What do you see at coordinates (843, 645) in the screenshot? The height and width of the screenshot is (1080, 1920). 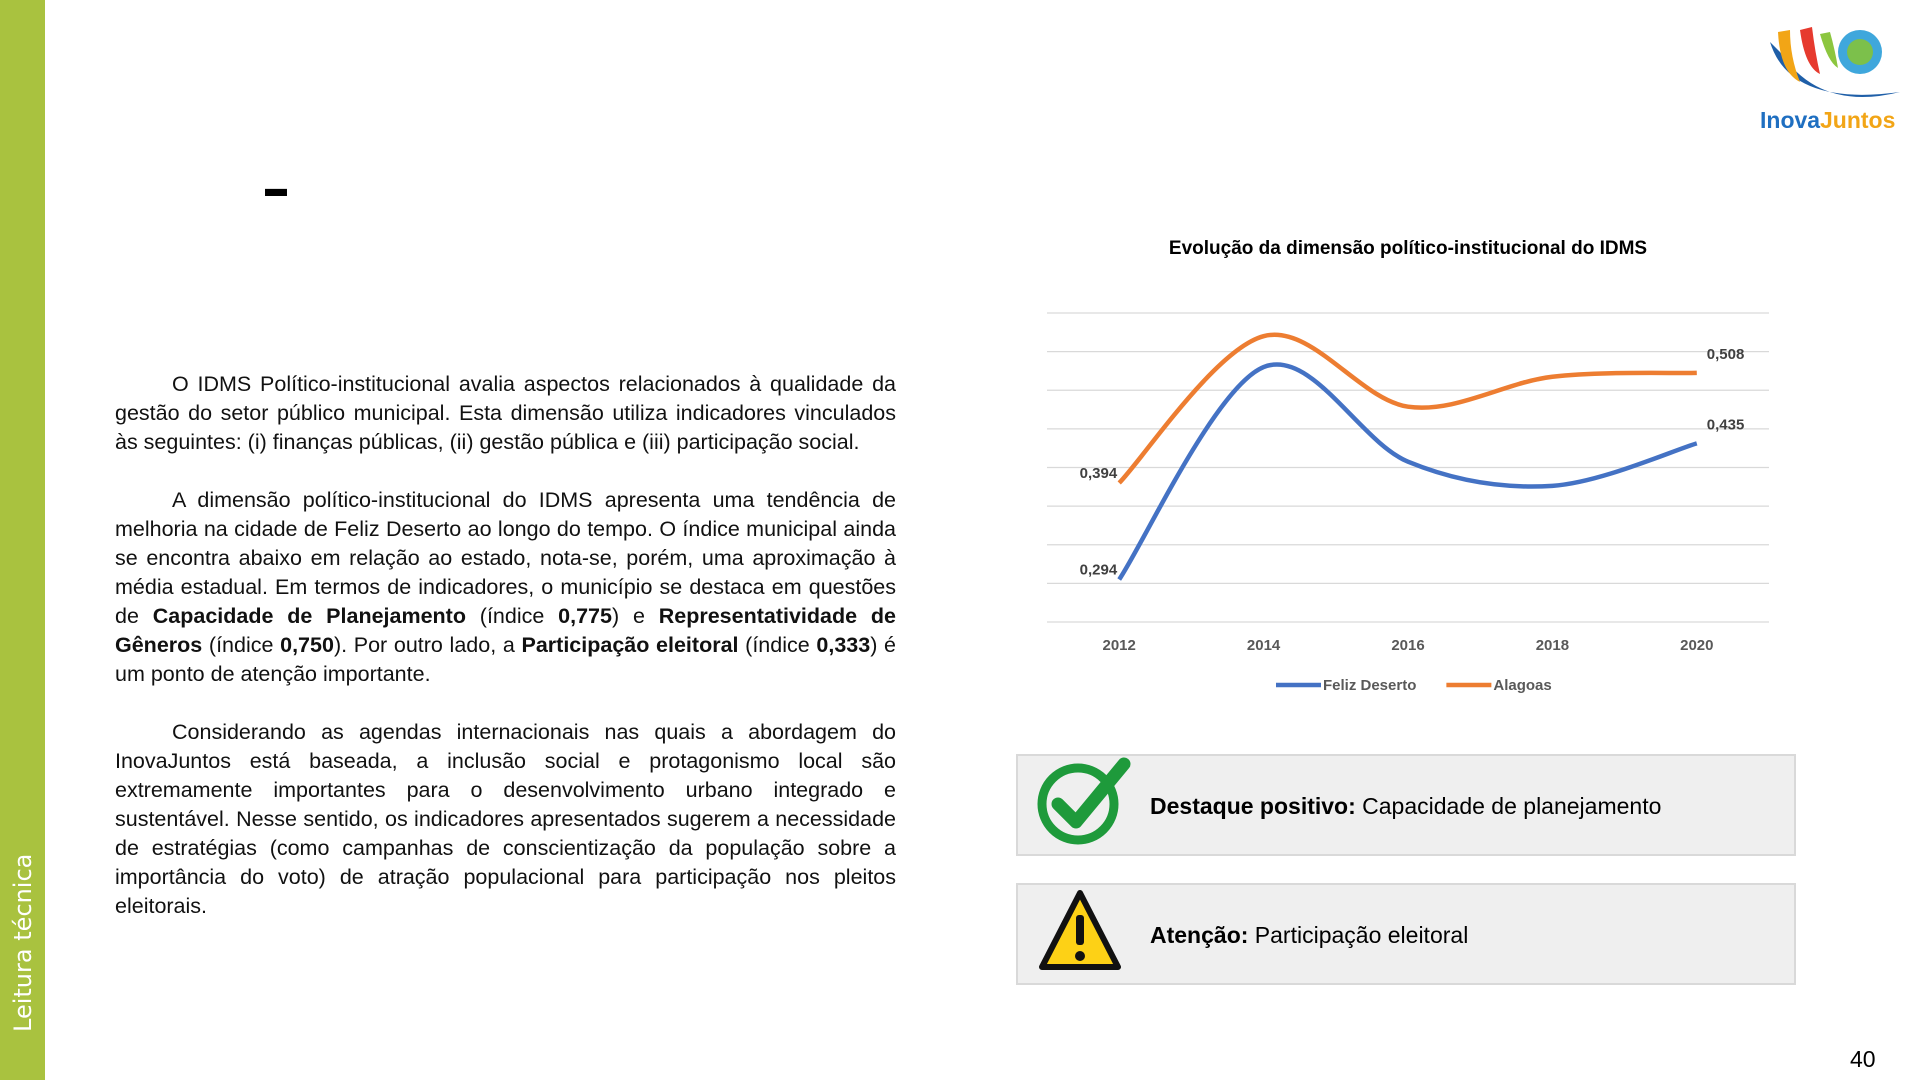 I see `text-run: 0,333` at bounding box center [843, 645].